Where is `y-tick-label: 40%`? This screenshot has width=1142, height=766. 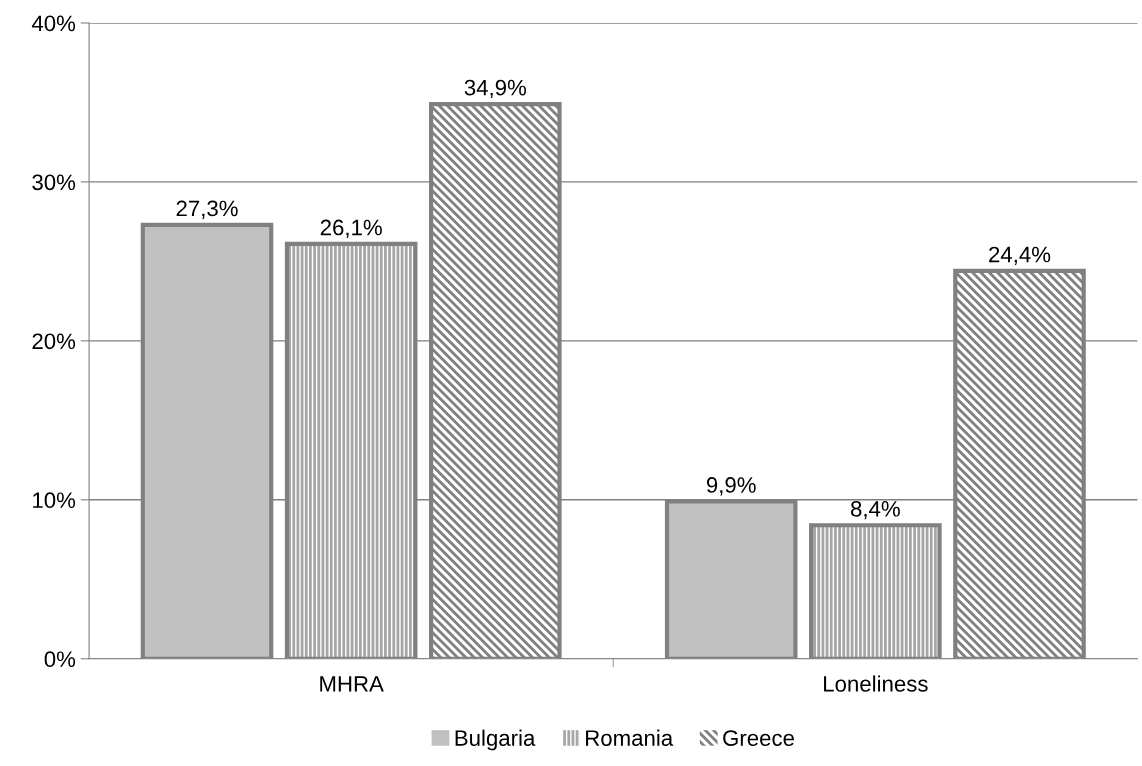
y-tick-label: 40% is located at coordinates (53, 23).